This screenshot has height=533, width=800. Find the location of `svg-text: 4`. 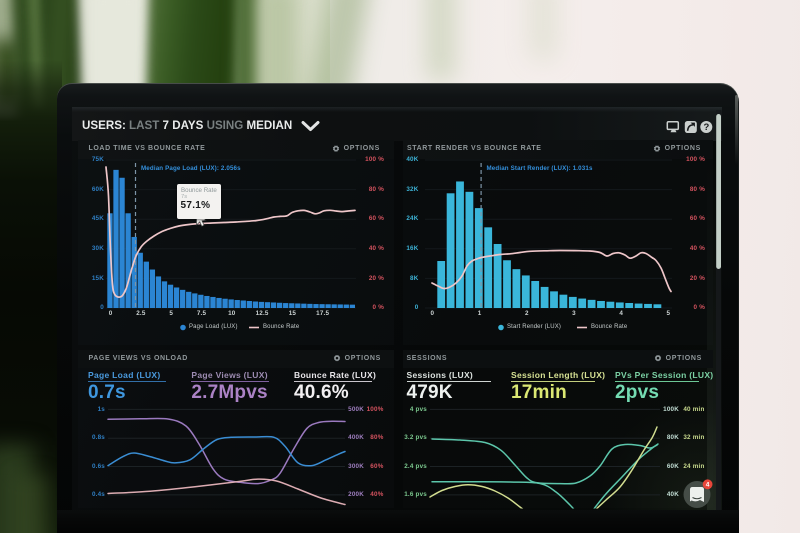

svg-text: 4 is located at coordinates (708, 485).